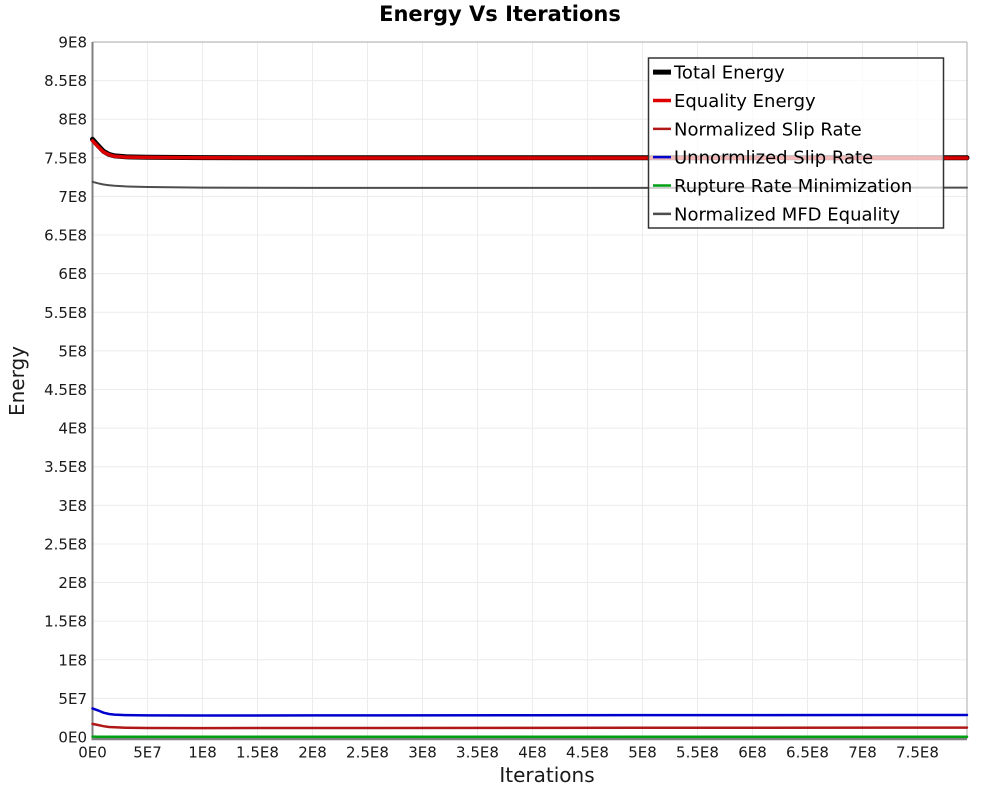 This screenshot has height=800, width=1000. What do you see at coordinates (642, 753) in the screenshot?
I see `x-tick-label: 5E8` at bounding box center [642, 753].